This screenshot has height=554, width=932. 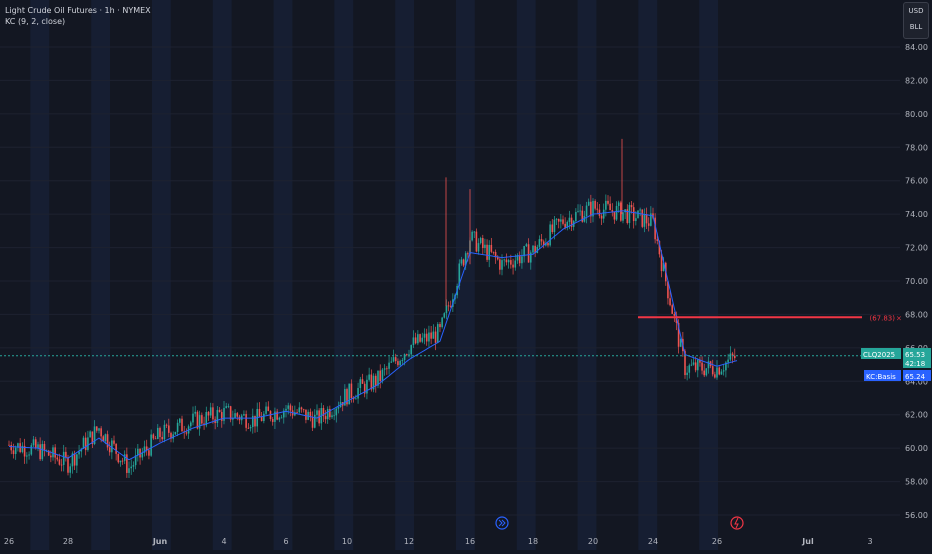 What do you see at coordinates (916, 448) in the screenshot?
I see `price-tick-label: 60.00` at bounding box center [916, 448].